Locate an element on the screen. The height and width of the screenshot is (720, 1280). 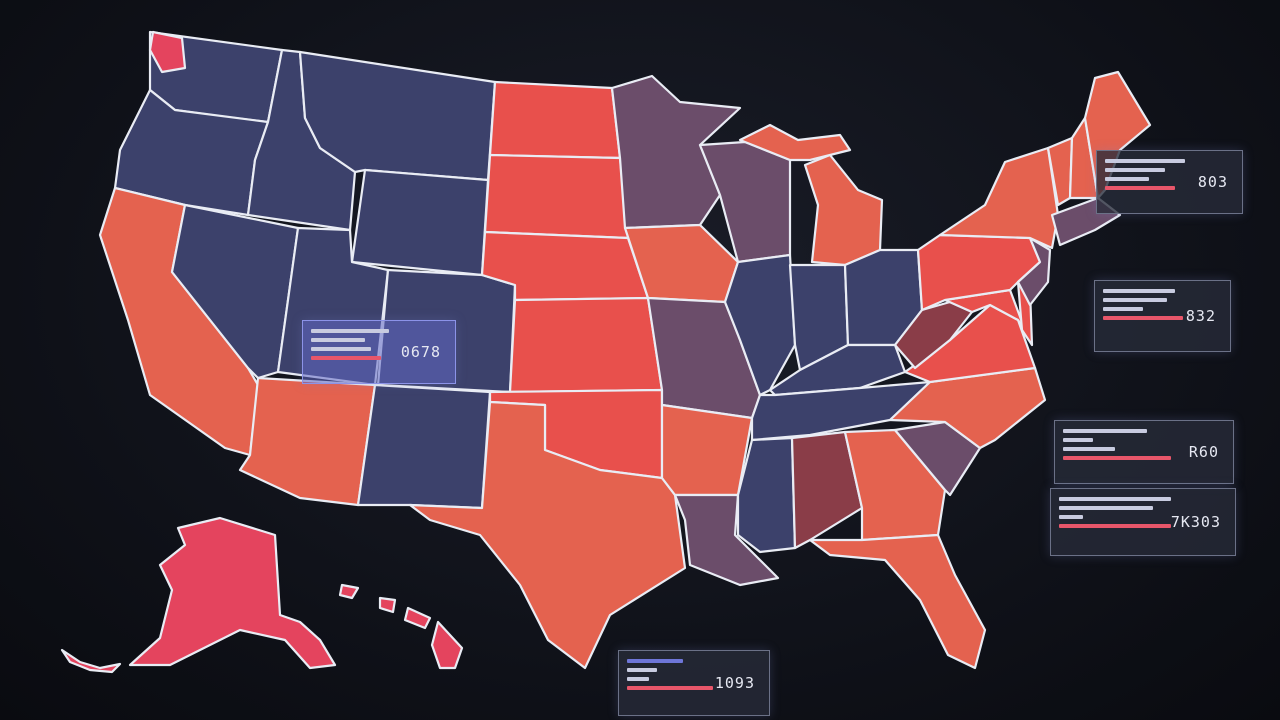
panel-value: 803 is located at coordinates (1212, 182).